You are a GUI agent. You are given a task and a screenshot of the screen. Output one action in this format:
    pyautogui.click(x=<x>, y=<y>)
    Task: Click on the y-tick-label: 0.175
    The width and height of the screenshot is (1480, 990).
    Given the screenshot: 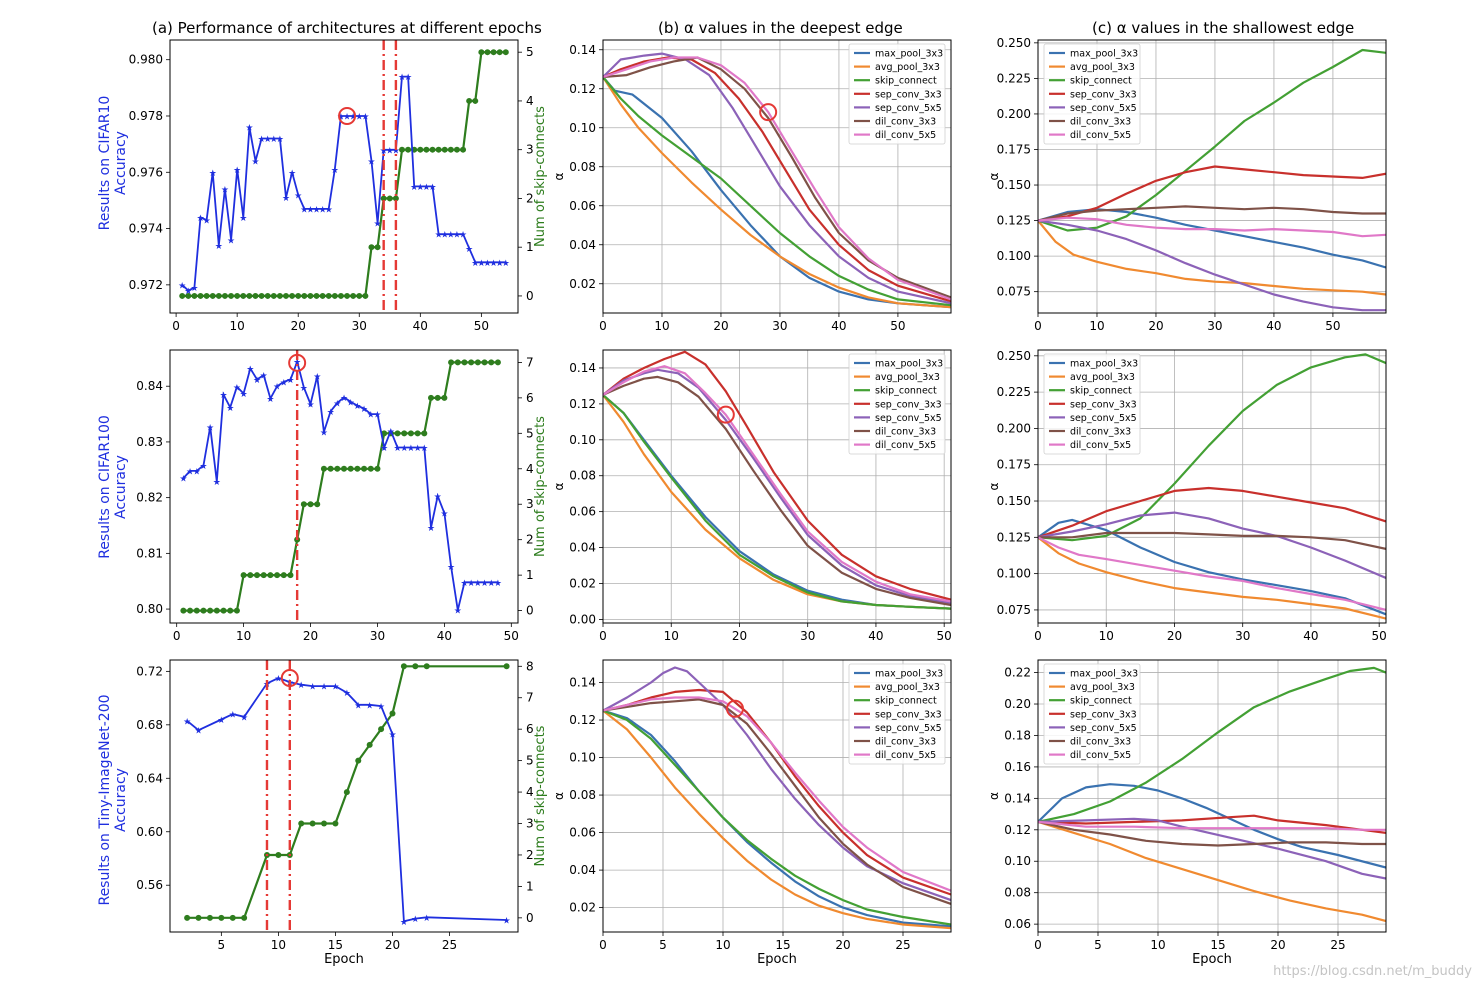 What is the action you would take?
    pyautogui.click(x=1014, y=465)
    